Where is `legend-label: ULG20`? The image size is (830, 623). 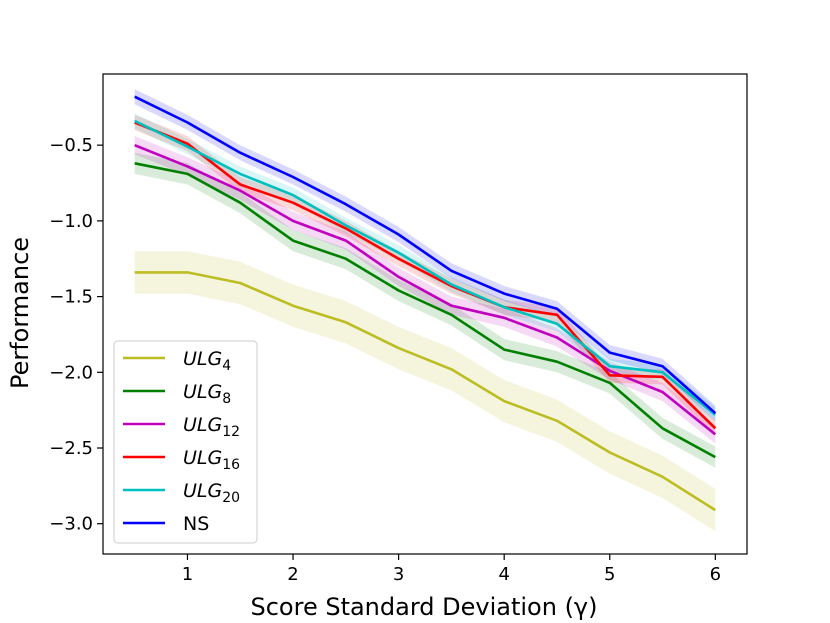
legend-label: ULG20 is located at coordinates (211, 493).